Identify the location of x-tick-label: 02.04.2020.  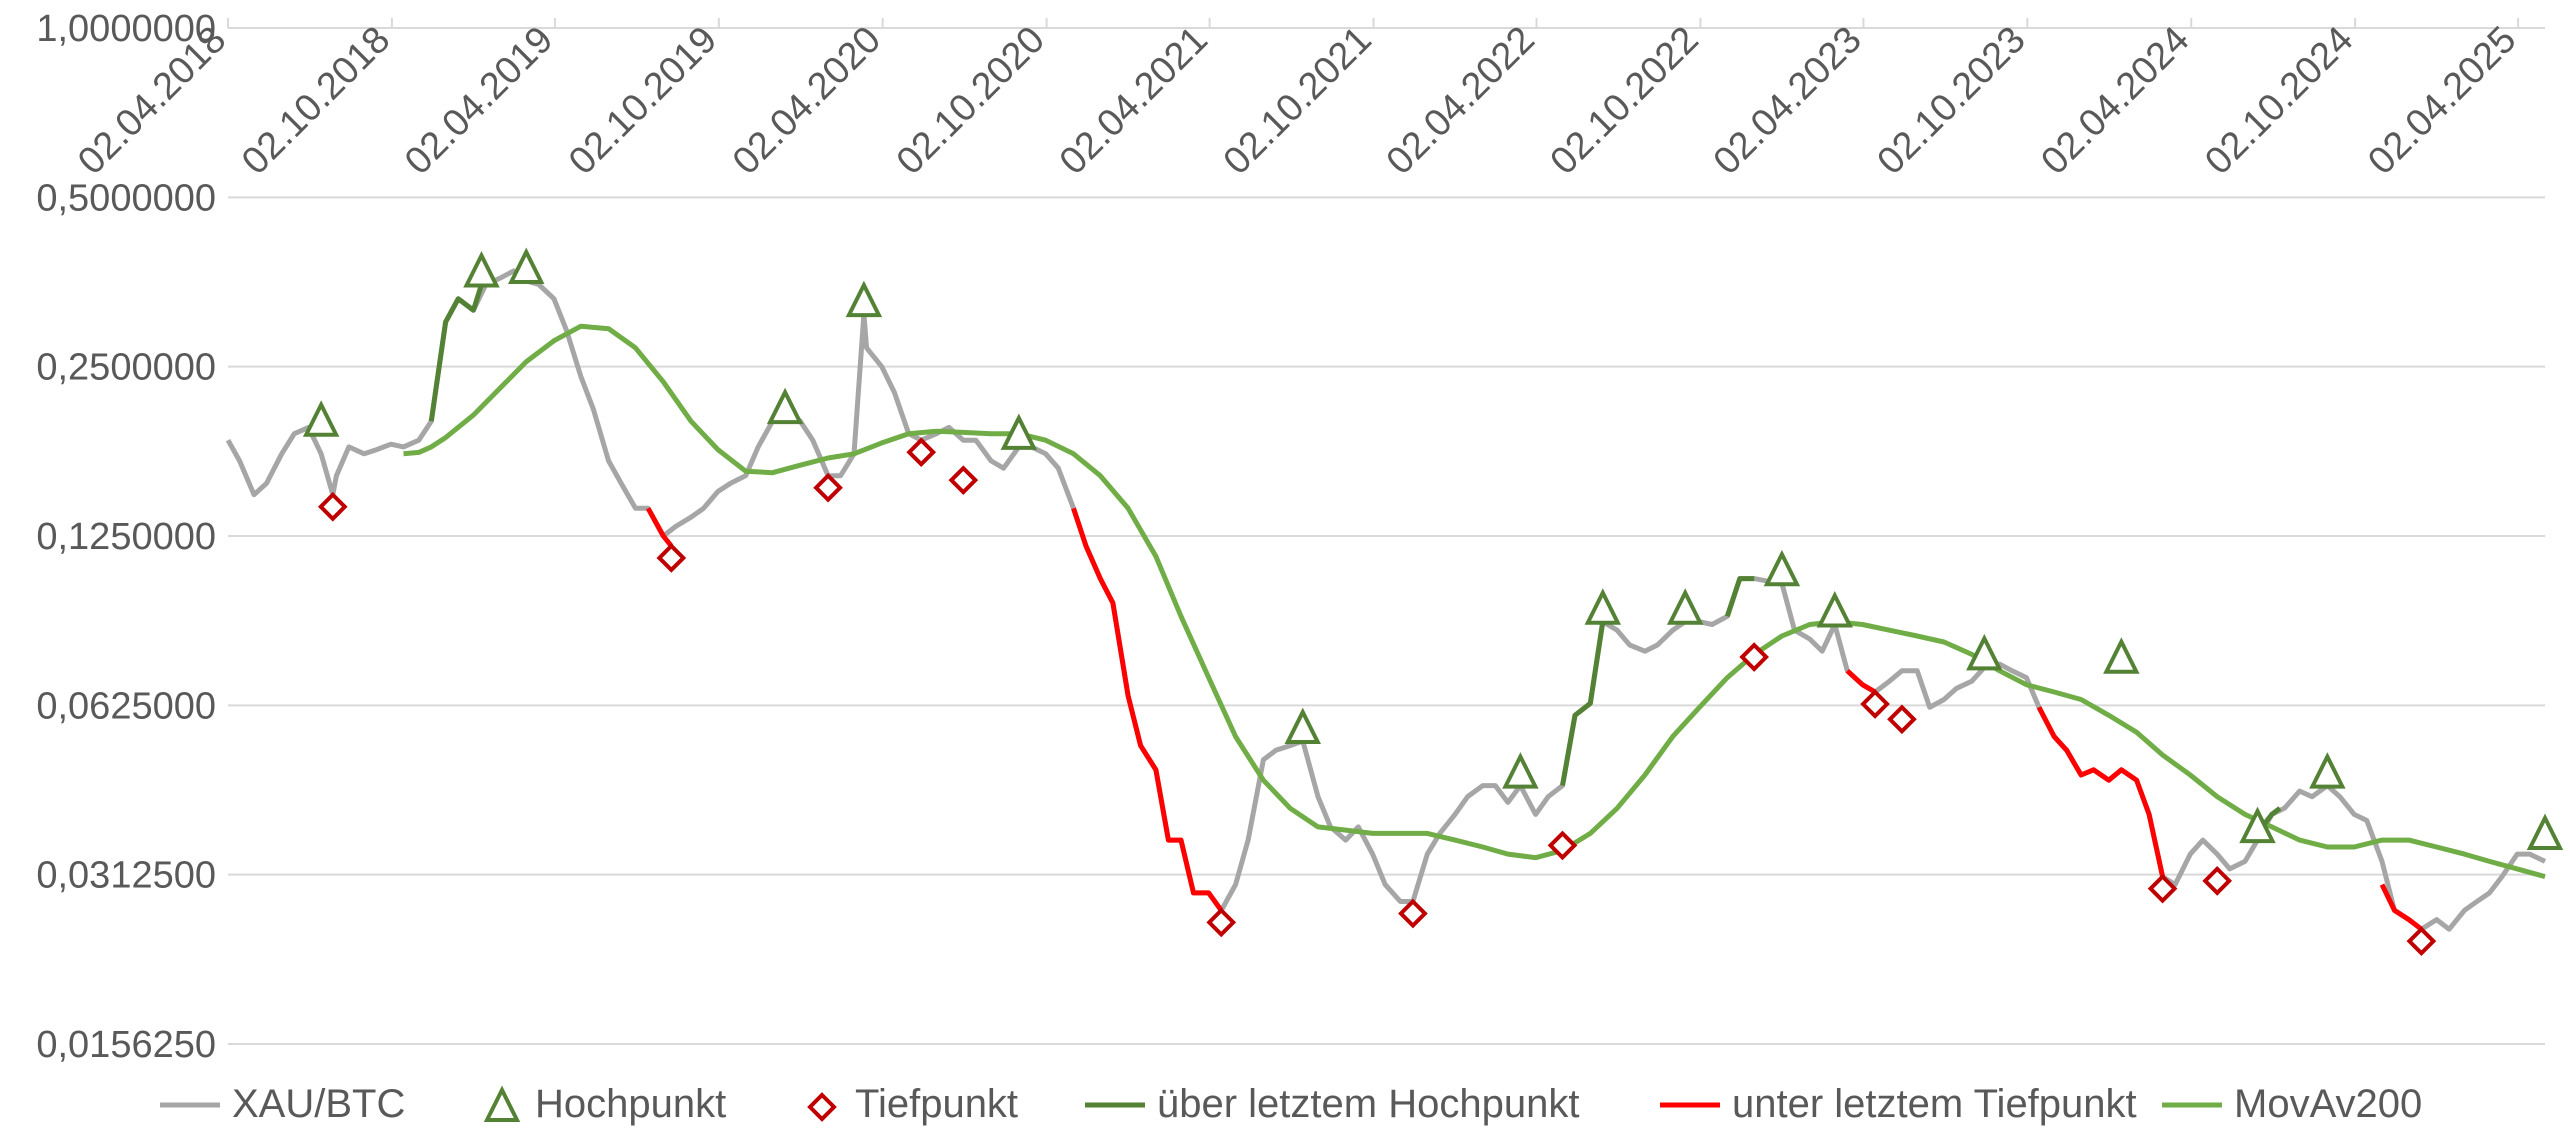
(807, 101).